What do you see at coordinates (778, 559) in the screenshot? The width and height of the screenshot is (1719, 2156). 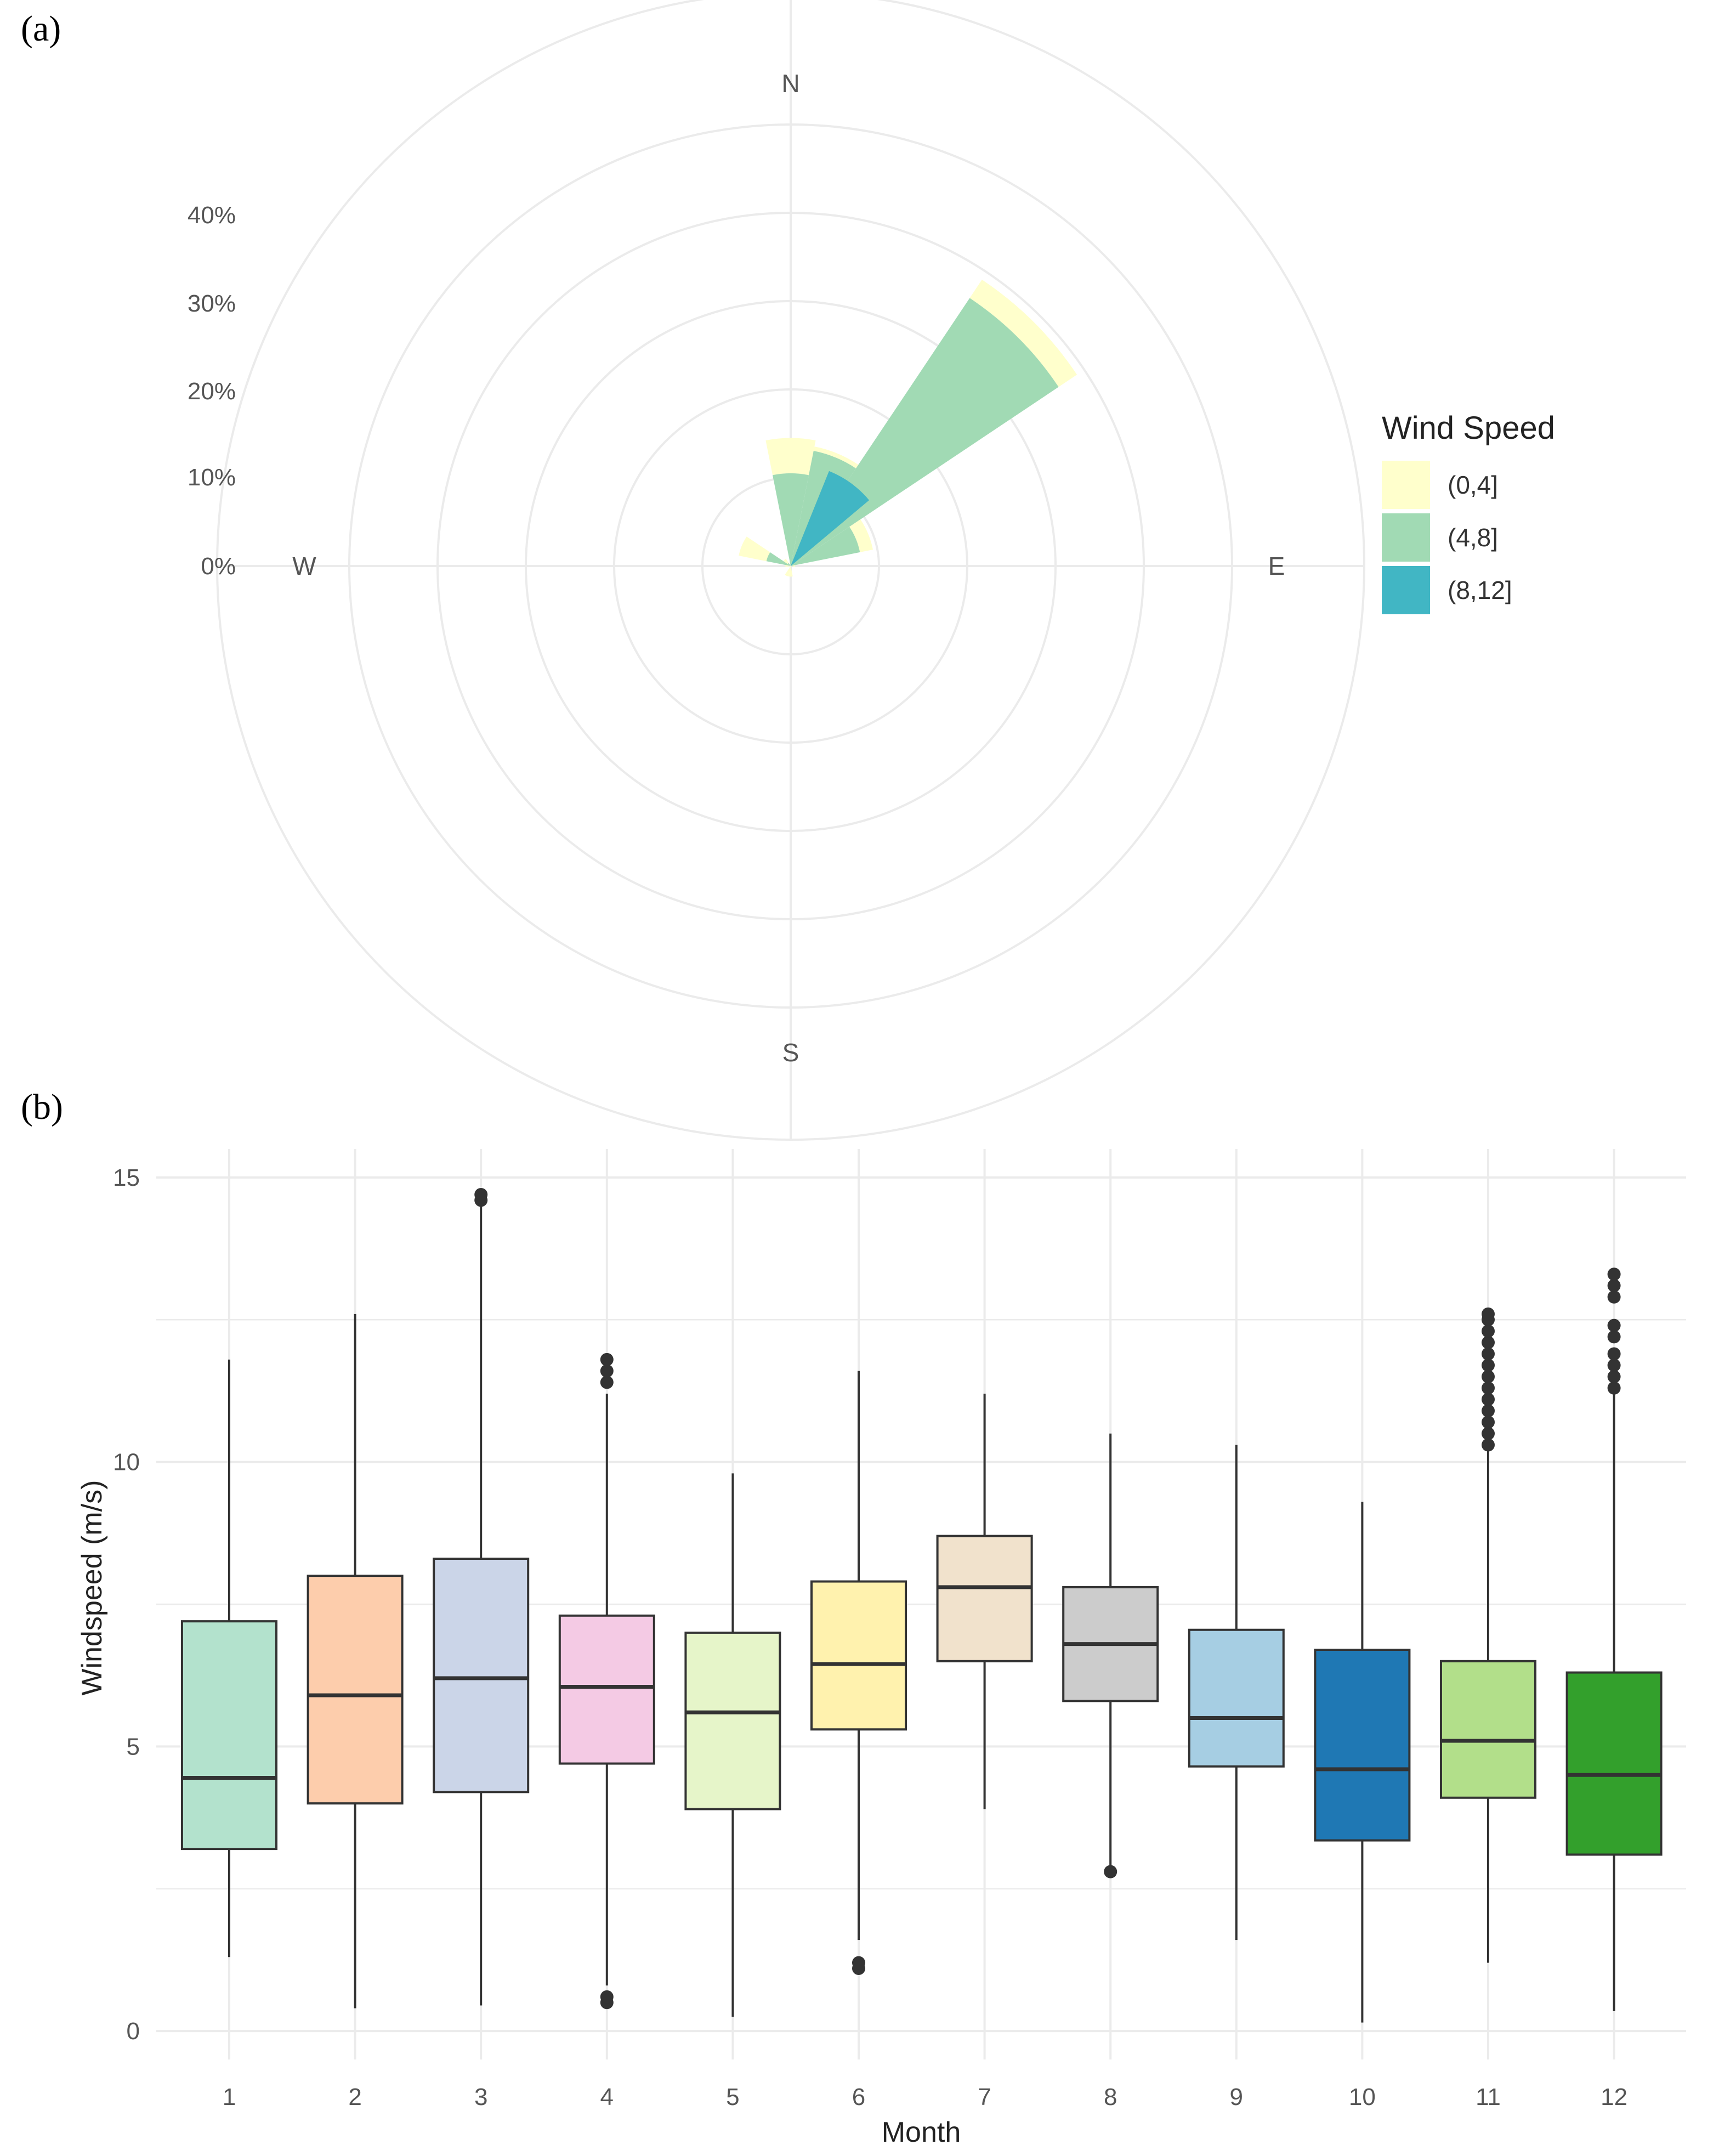 I see `sector-4-8-292.5` at bounding box center [778, 559].